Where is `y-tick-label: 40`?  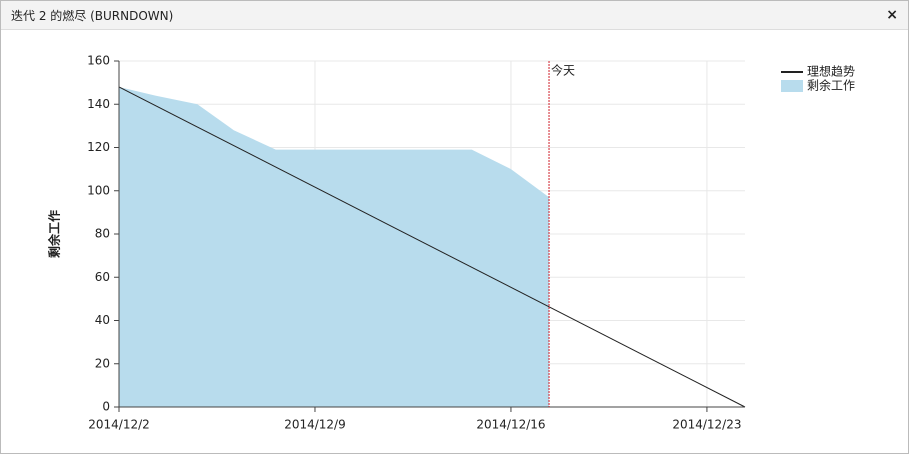
y-tick-label: 40 is located at coordinates (102, 320).